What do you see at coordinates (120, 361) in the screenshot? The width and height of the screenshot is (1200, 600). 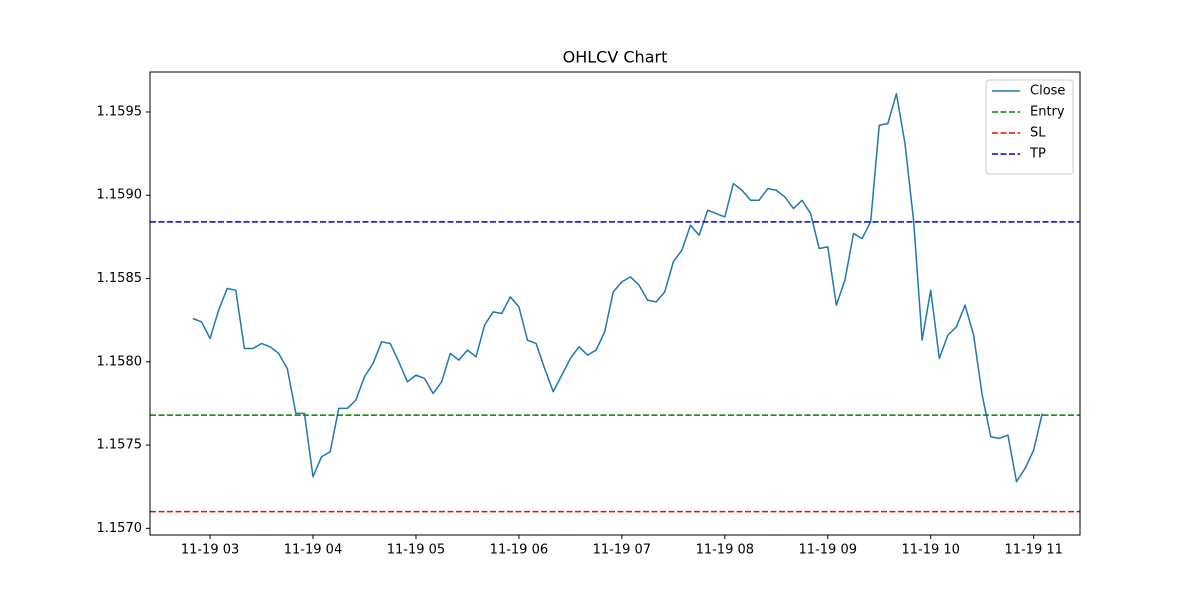 I see `y-tick-label: 1.1580` at bounding box center [120, 361].